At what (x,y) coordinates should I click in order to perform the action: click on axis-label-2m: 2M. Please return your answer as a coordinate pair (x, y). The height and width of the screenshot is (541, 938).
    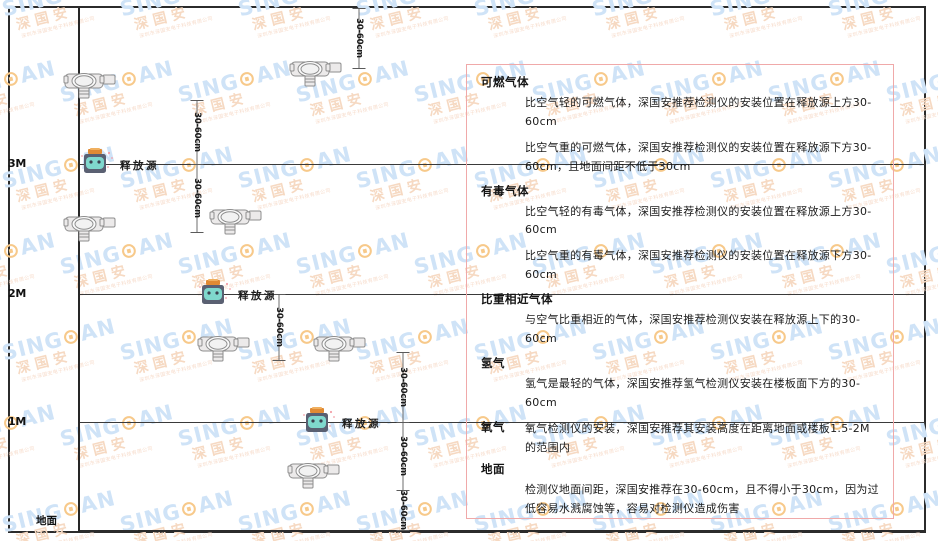
    Looking at the image, I should click on (17, 293).